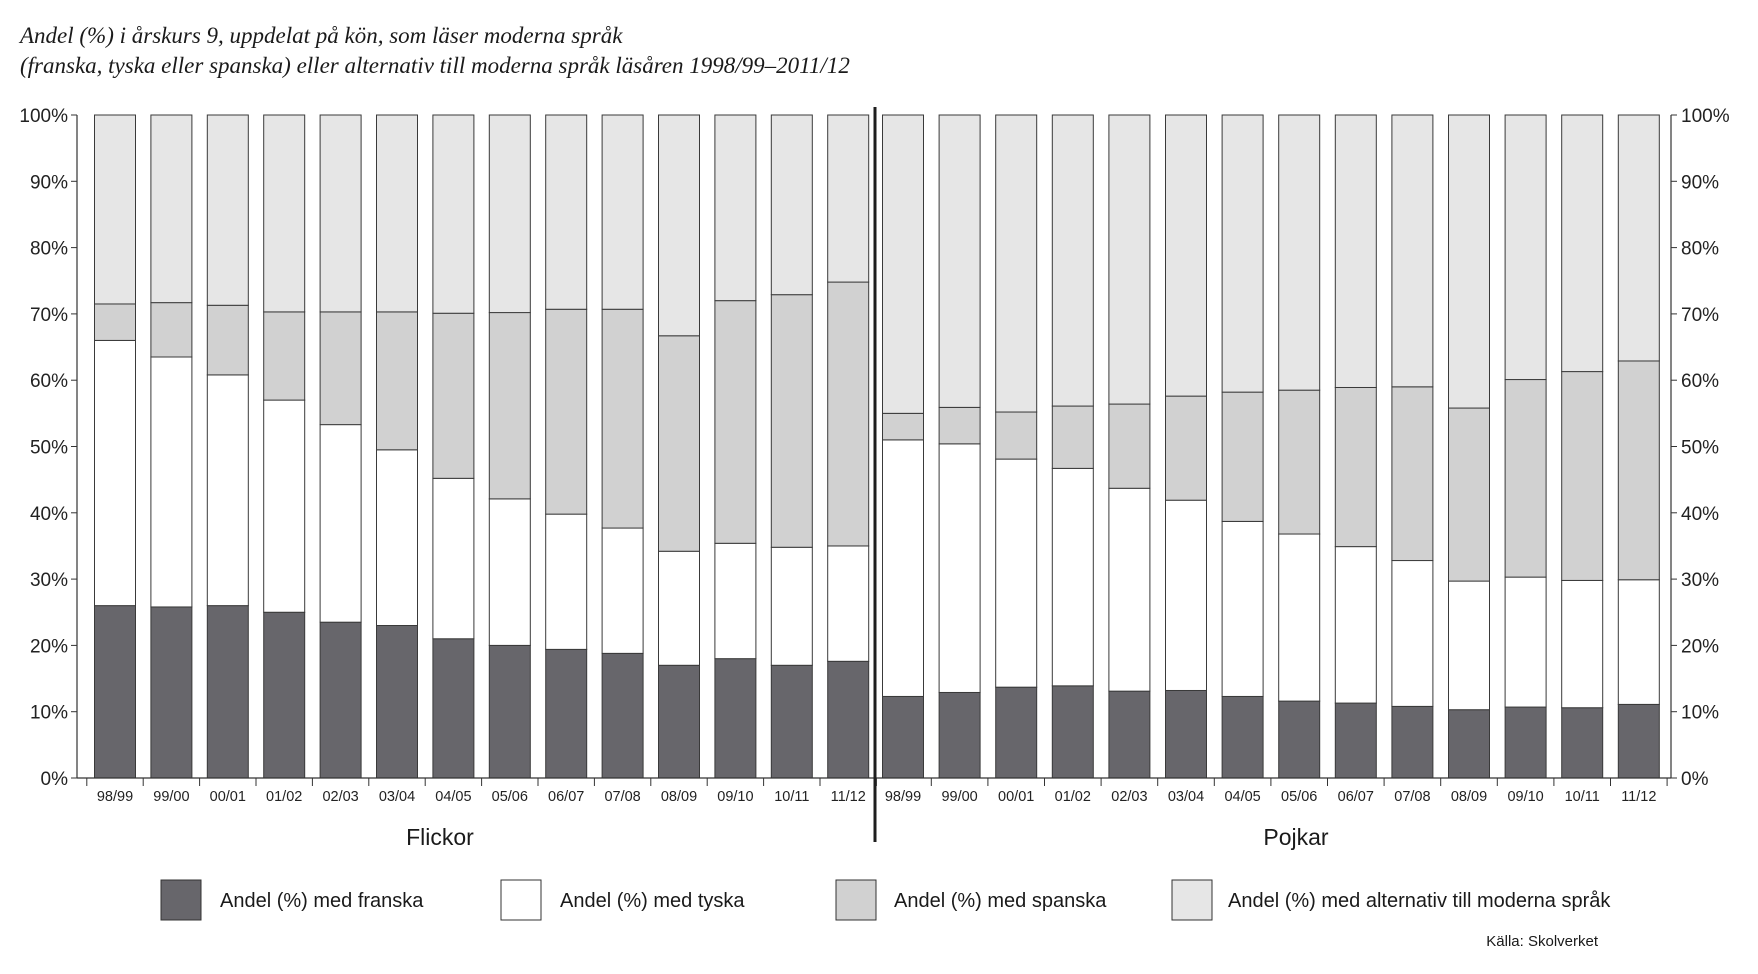 This screenshot has width=1758, height=974. What do you see at coordinates (622, 590) in the screenshot?
I see `bar-segment-flickor-07-08-s1` at bounding box center [622, 590].